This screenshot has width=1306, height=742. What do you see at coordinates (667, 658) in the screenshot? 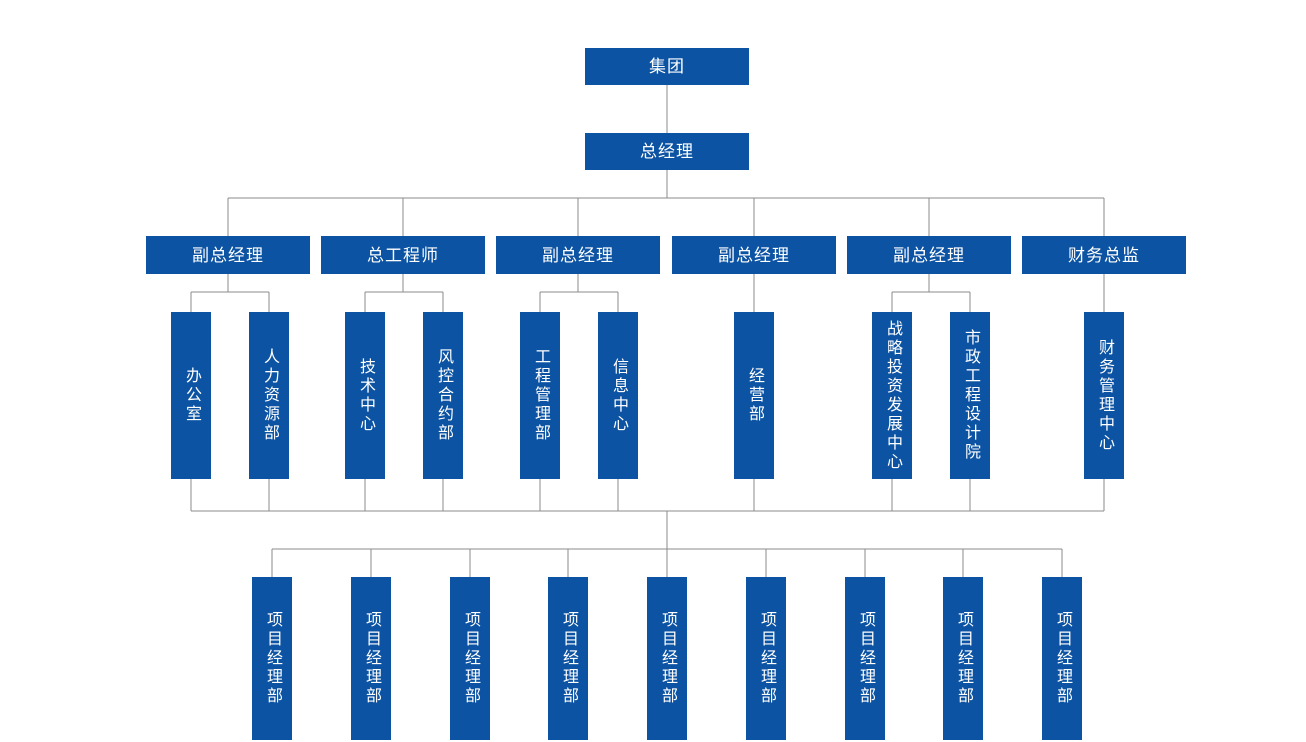
I see `org-node-project-5: 项目经理部` at bounding box center [667, 658].